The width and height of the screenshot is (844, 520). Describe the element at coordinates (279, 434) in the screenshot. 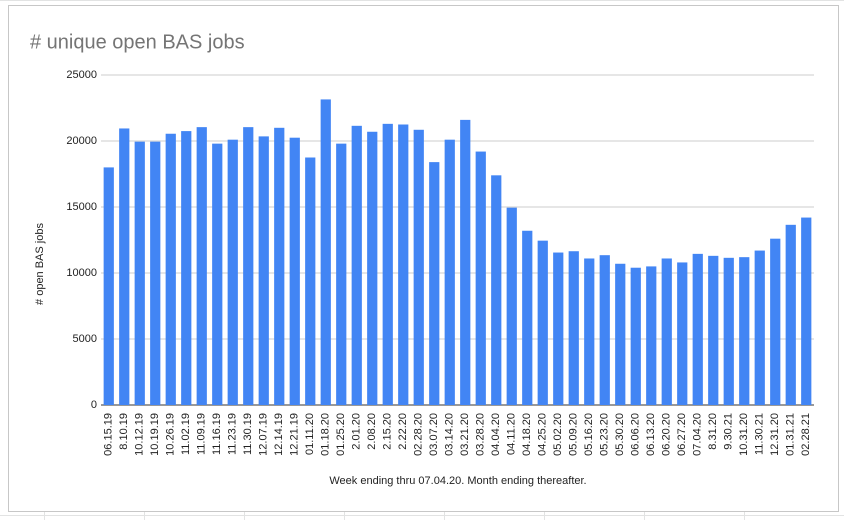

I see `x-tick-label: 12.14.19` at that location.